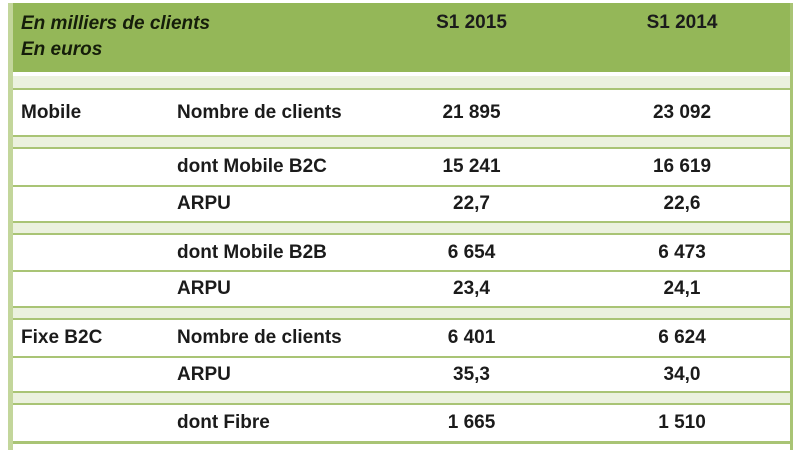 The height and width of the screenshot is (450, 800). What do you see at coordinates (682, 203) in the screenshot?
I see `value-2014-cell: 22,6` at bounding box center [682, 203].